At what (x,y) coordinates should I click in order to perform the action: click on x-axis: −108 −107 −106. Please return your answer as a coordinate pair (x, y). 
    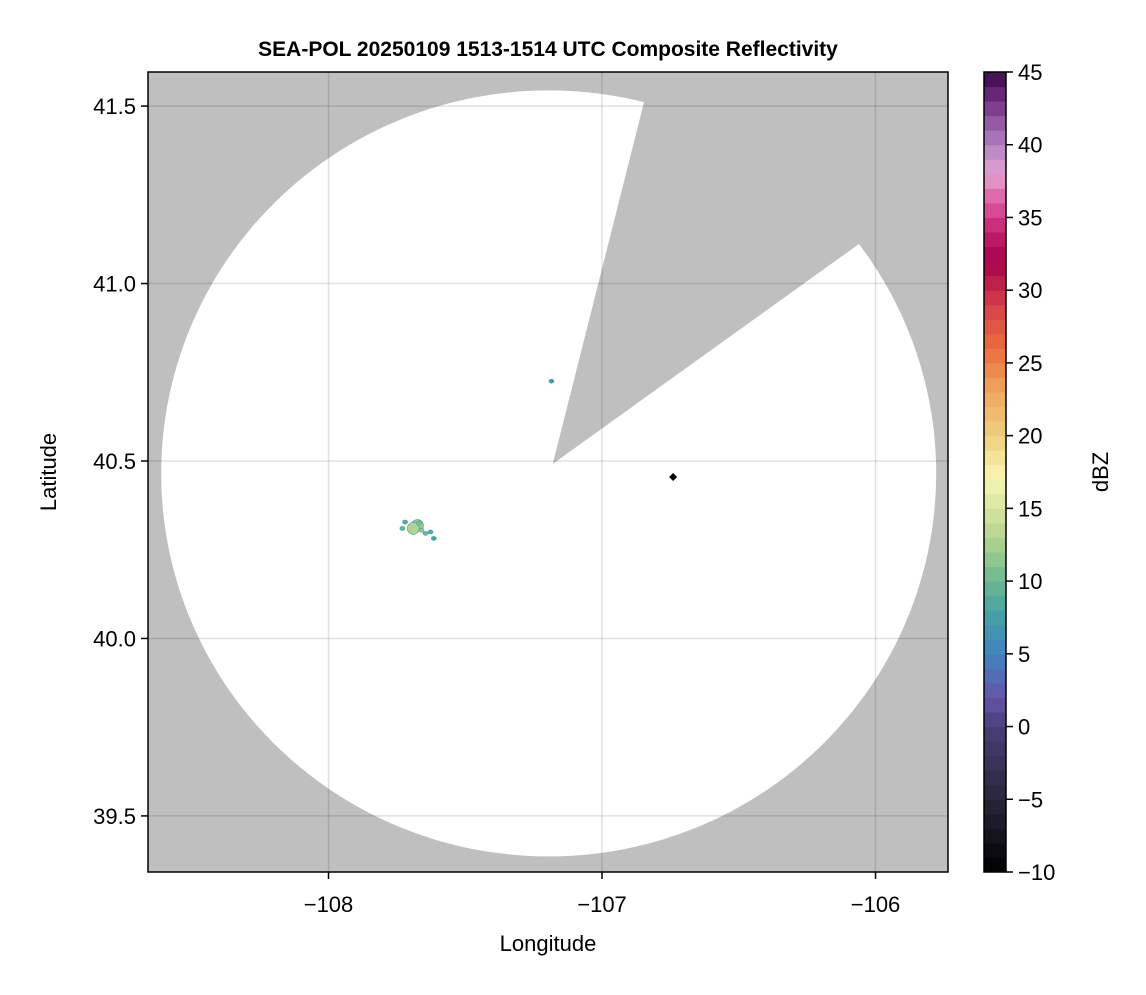
    Looking at the image, I should click on (602, 894).